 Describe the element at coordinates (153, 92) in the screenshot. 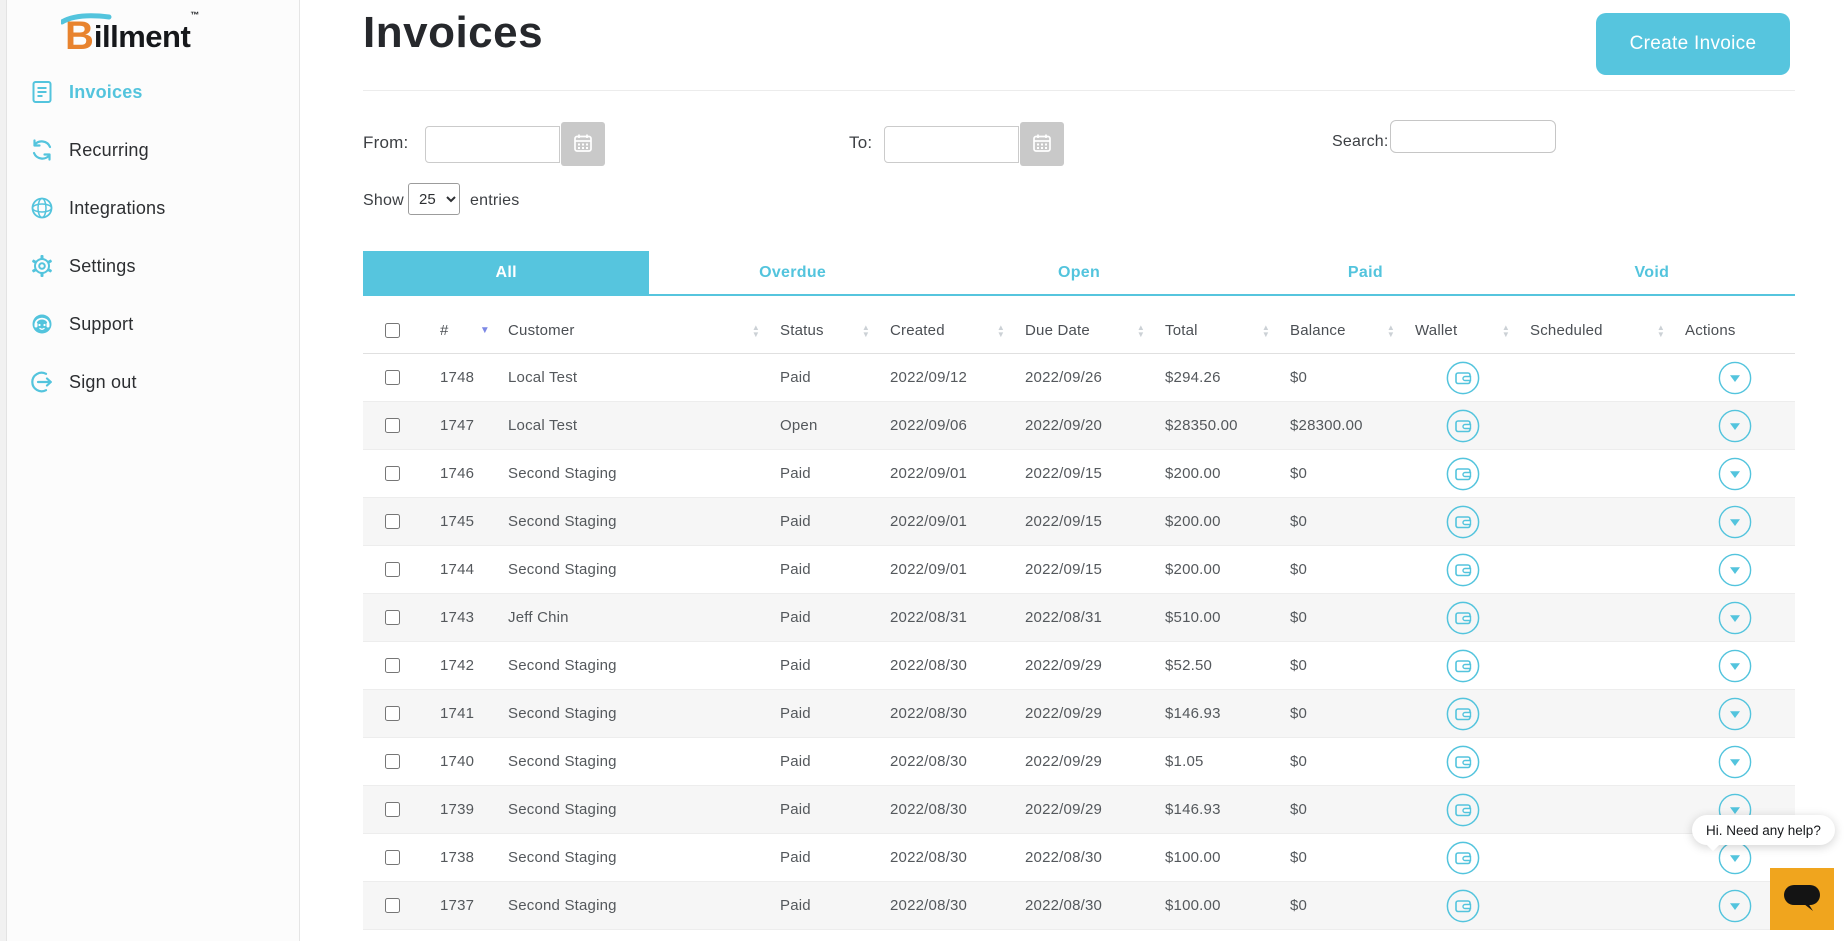

I see `sidebar-item-invoices: Invoices` at that location.